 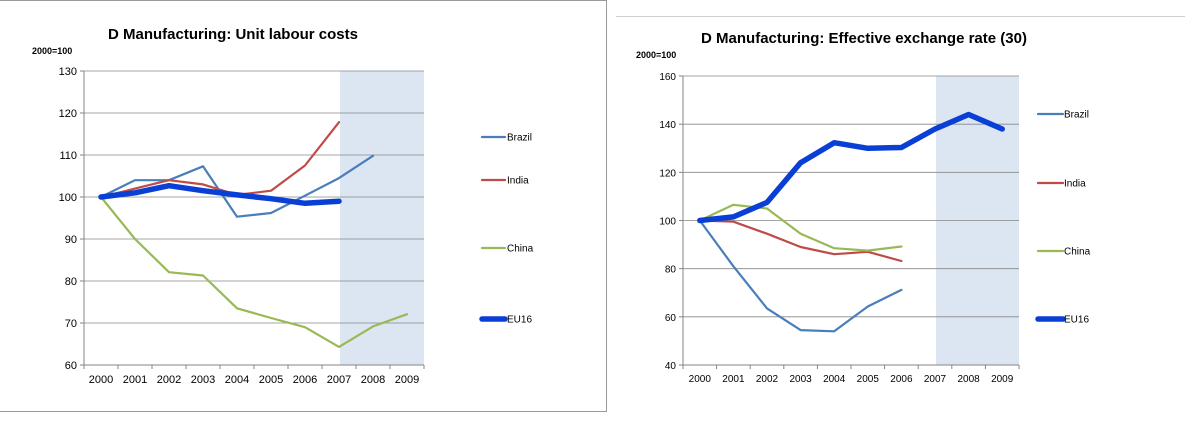 I want to click on y-tick-label-40: 40, so click(x=671, y=366).